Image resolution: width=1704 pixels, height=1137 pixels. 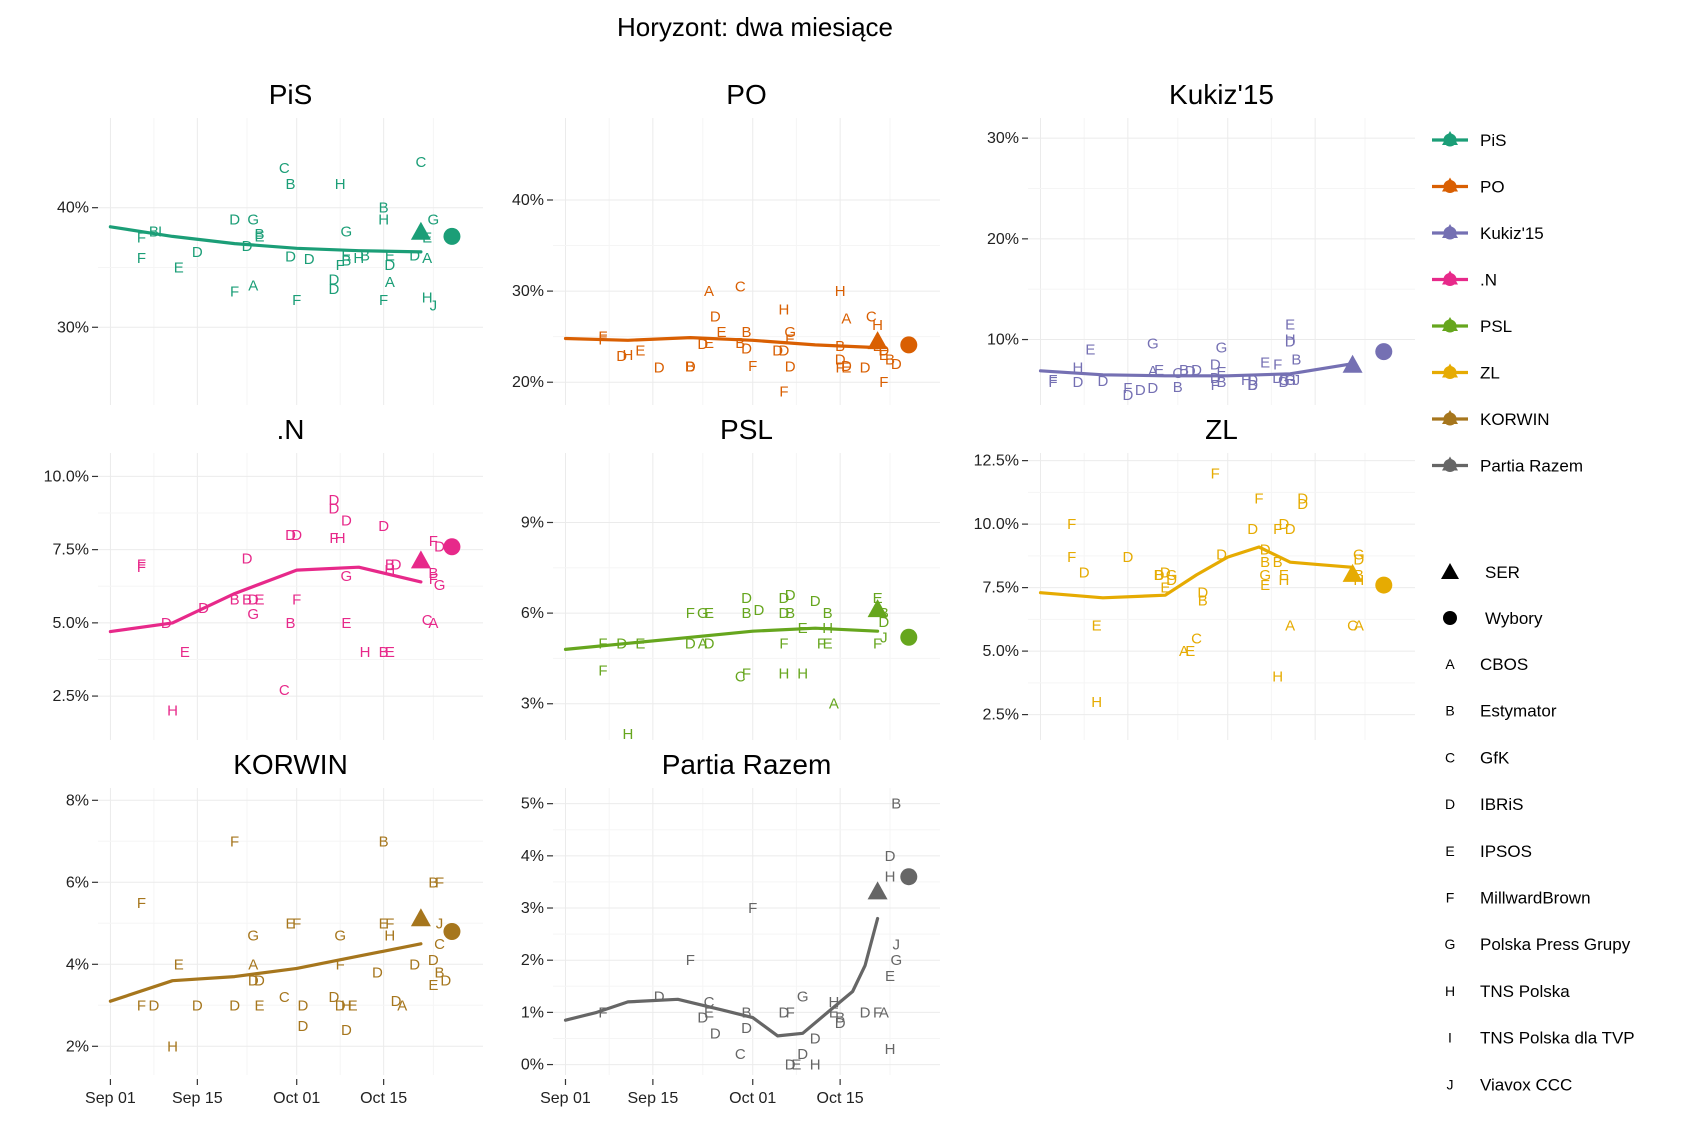 I want to click on panel-title: KORWIN, so click(x=290, y=764).